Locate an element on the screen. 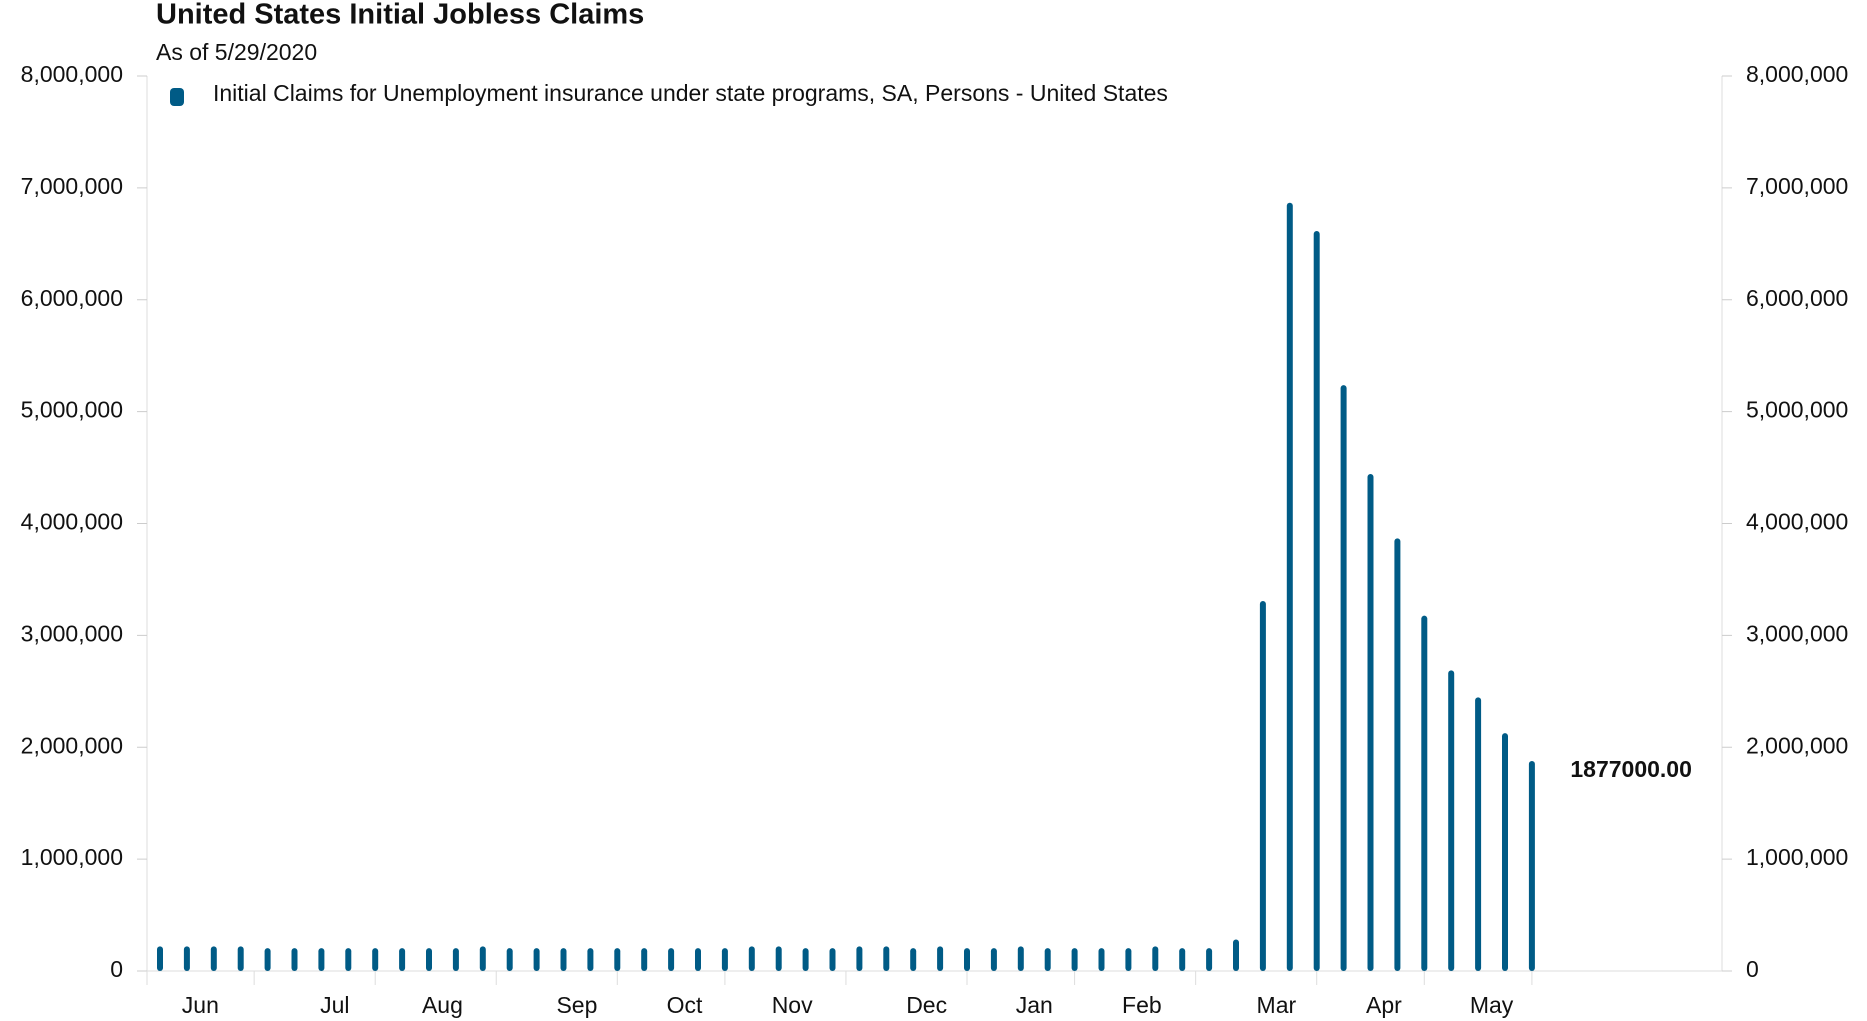 This screenshot has width=1867, height=1021. y2-tick-label: 8,000,000 is located at coordinates (1797, 74).